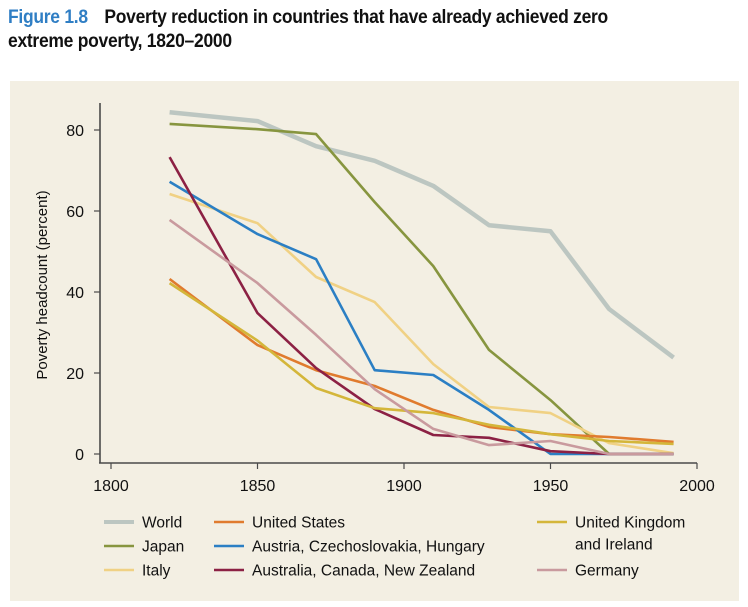 The image size is (748, 607). What do you see at coordinates (162, 523) in the screenshot?
I see `legend-label: World` at bounding box center [162, 523].